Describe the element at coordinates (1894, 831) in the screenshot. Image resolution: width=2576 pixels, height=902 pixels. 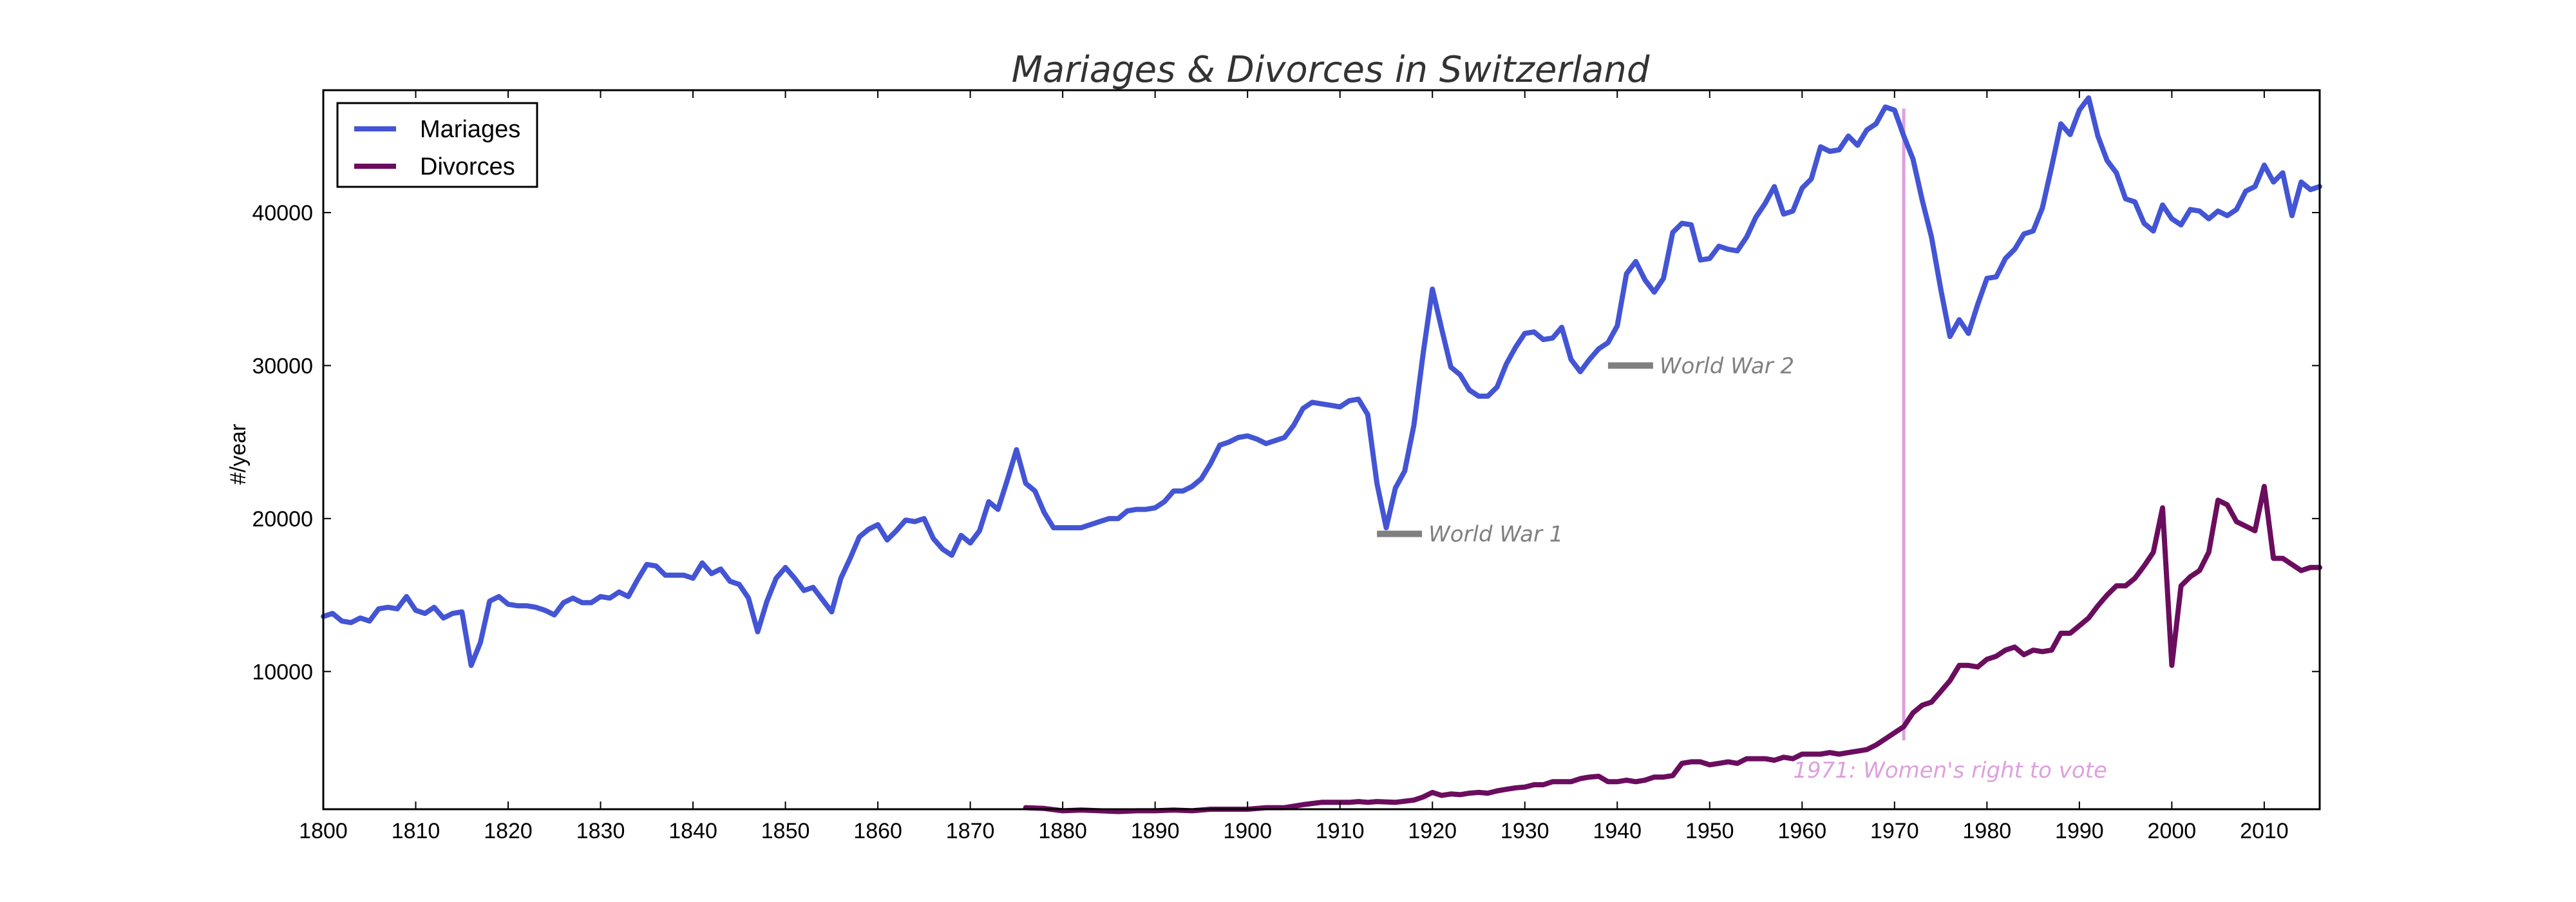
I see `x-tick-label: 1970` at that location.